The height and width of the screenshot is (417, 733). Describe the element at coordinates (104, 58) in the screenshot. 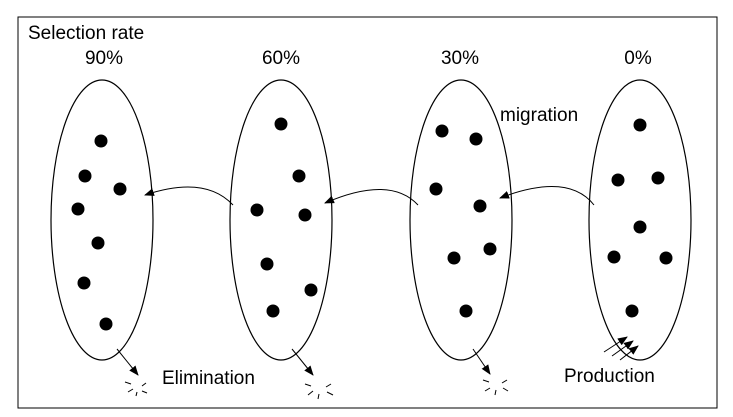

I see `rate-label: 90%` at that location.